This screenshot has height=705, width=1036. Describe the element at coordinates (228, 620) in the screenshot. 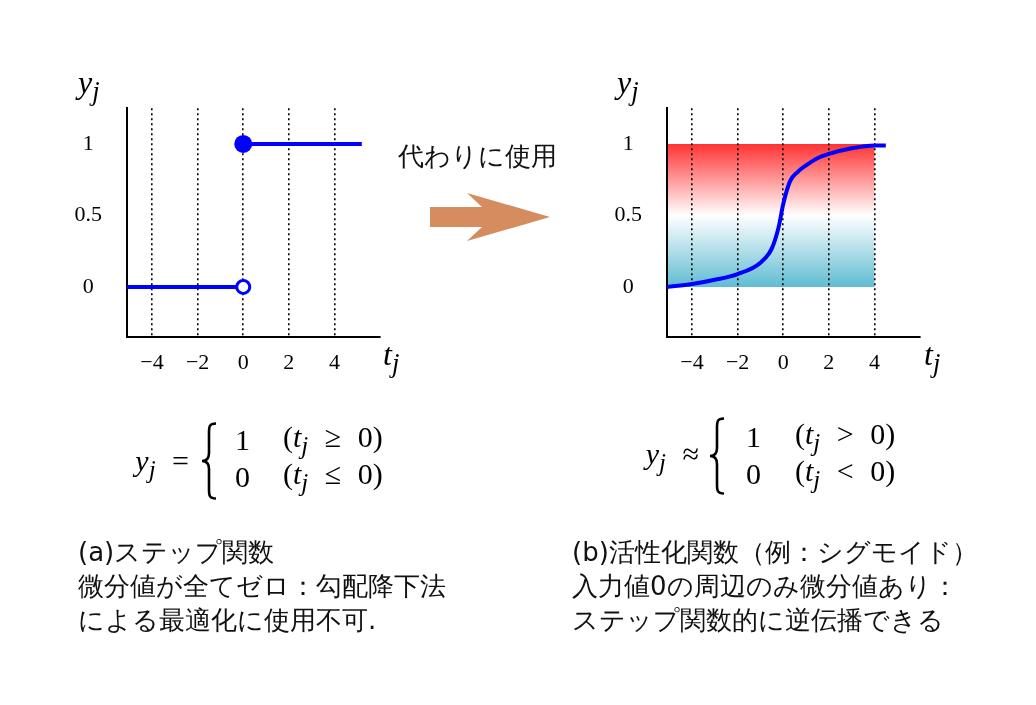

I see `text: による最適化に使用不可.` at that location.